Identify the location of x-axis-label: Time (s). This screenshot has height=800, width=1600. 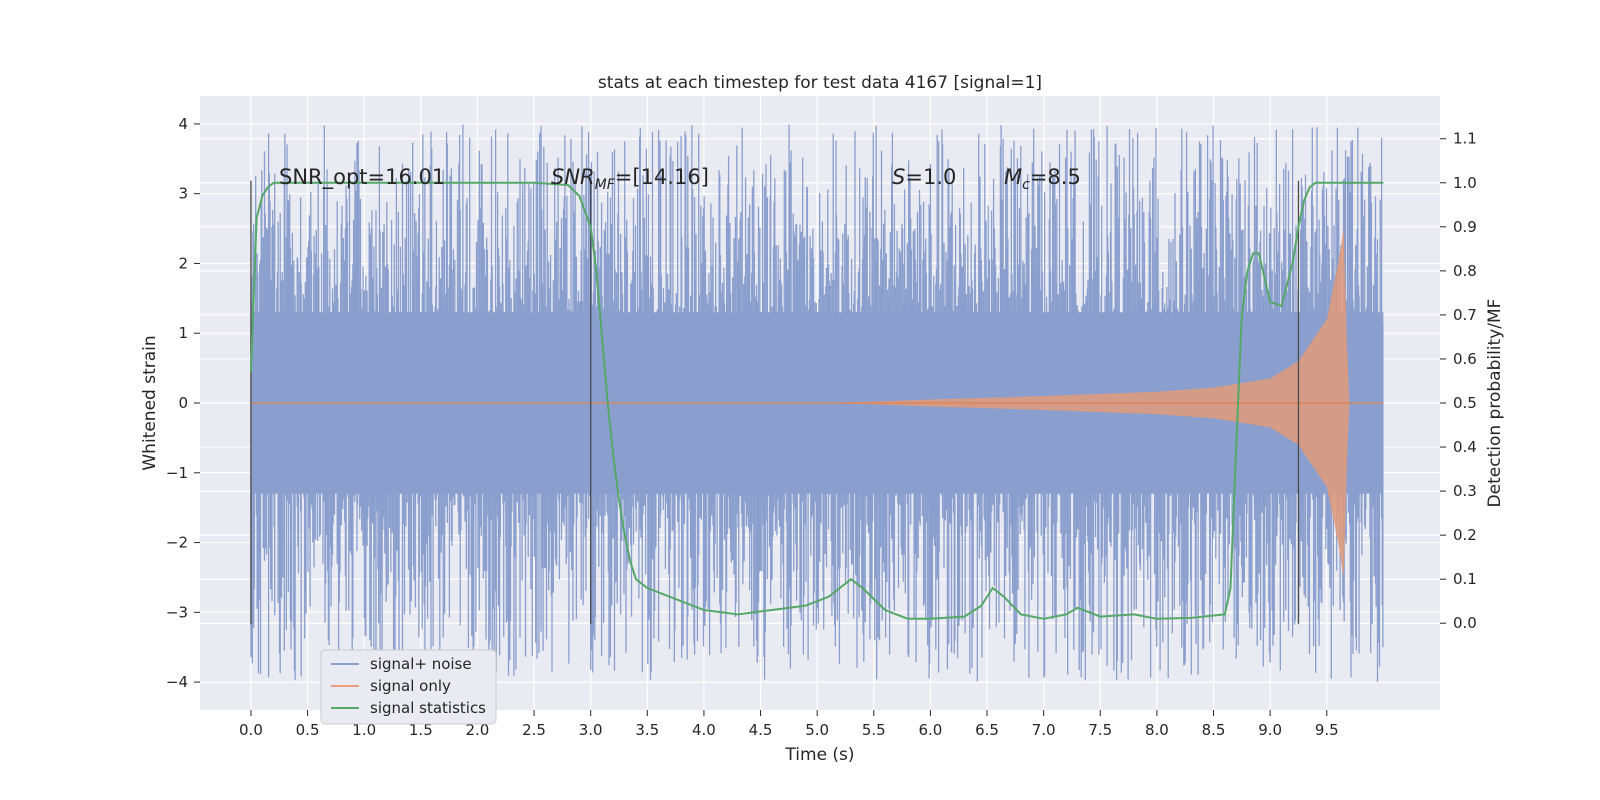
(819, 755).